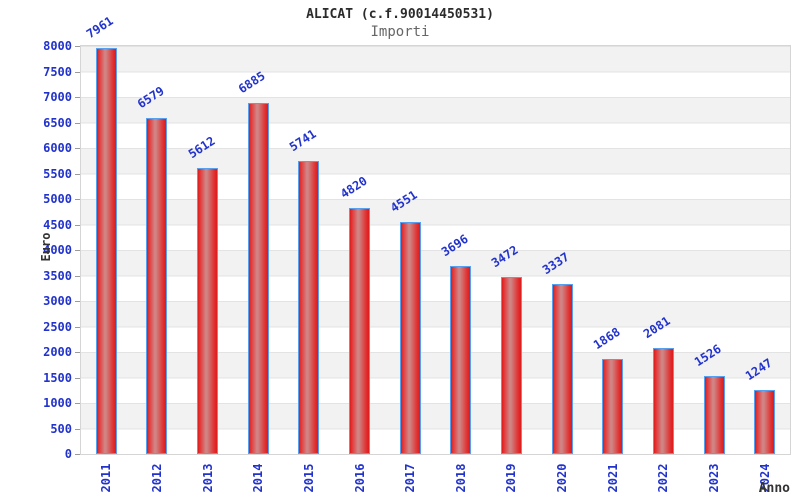  I want to click on bar-2024, so click(765, 422).